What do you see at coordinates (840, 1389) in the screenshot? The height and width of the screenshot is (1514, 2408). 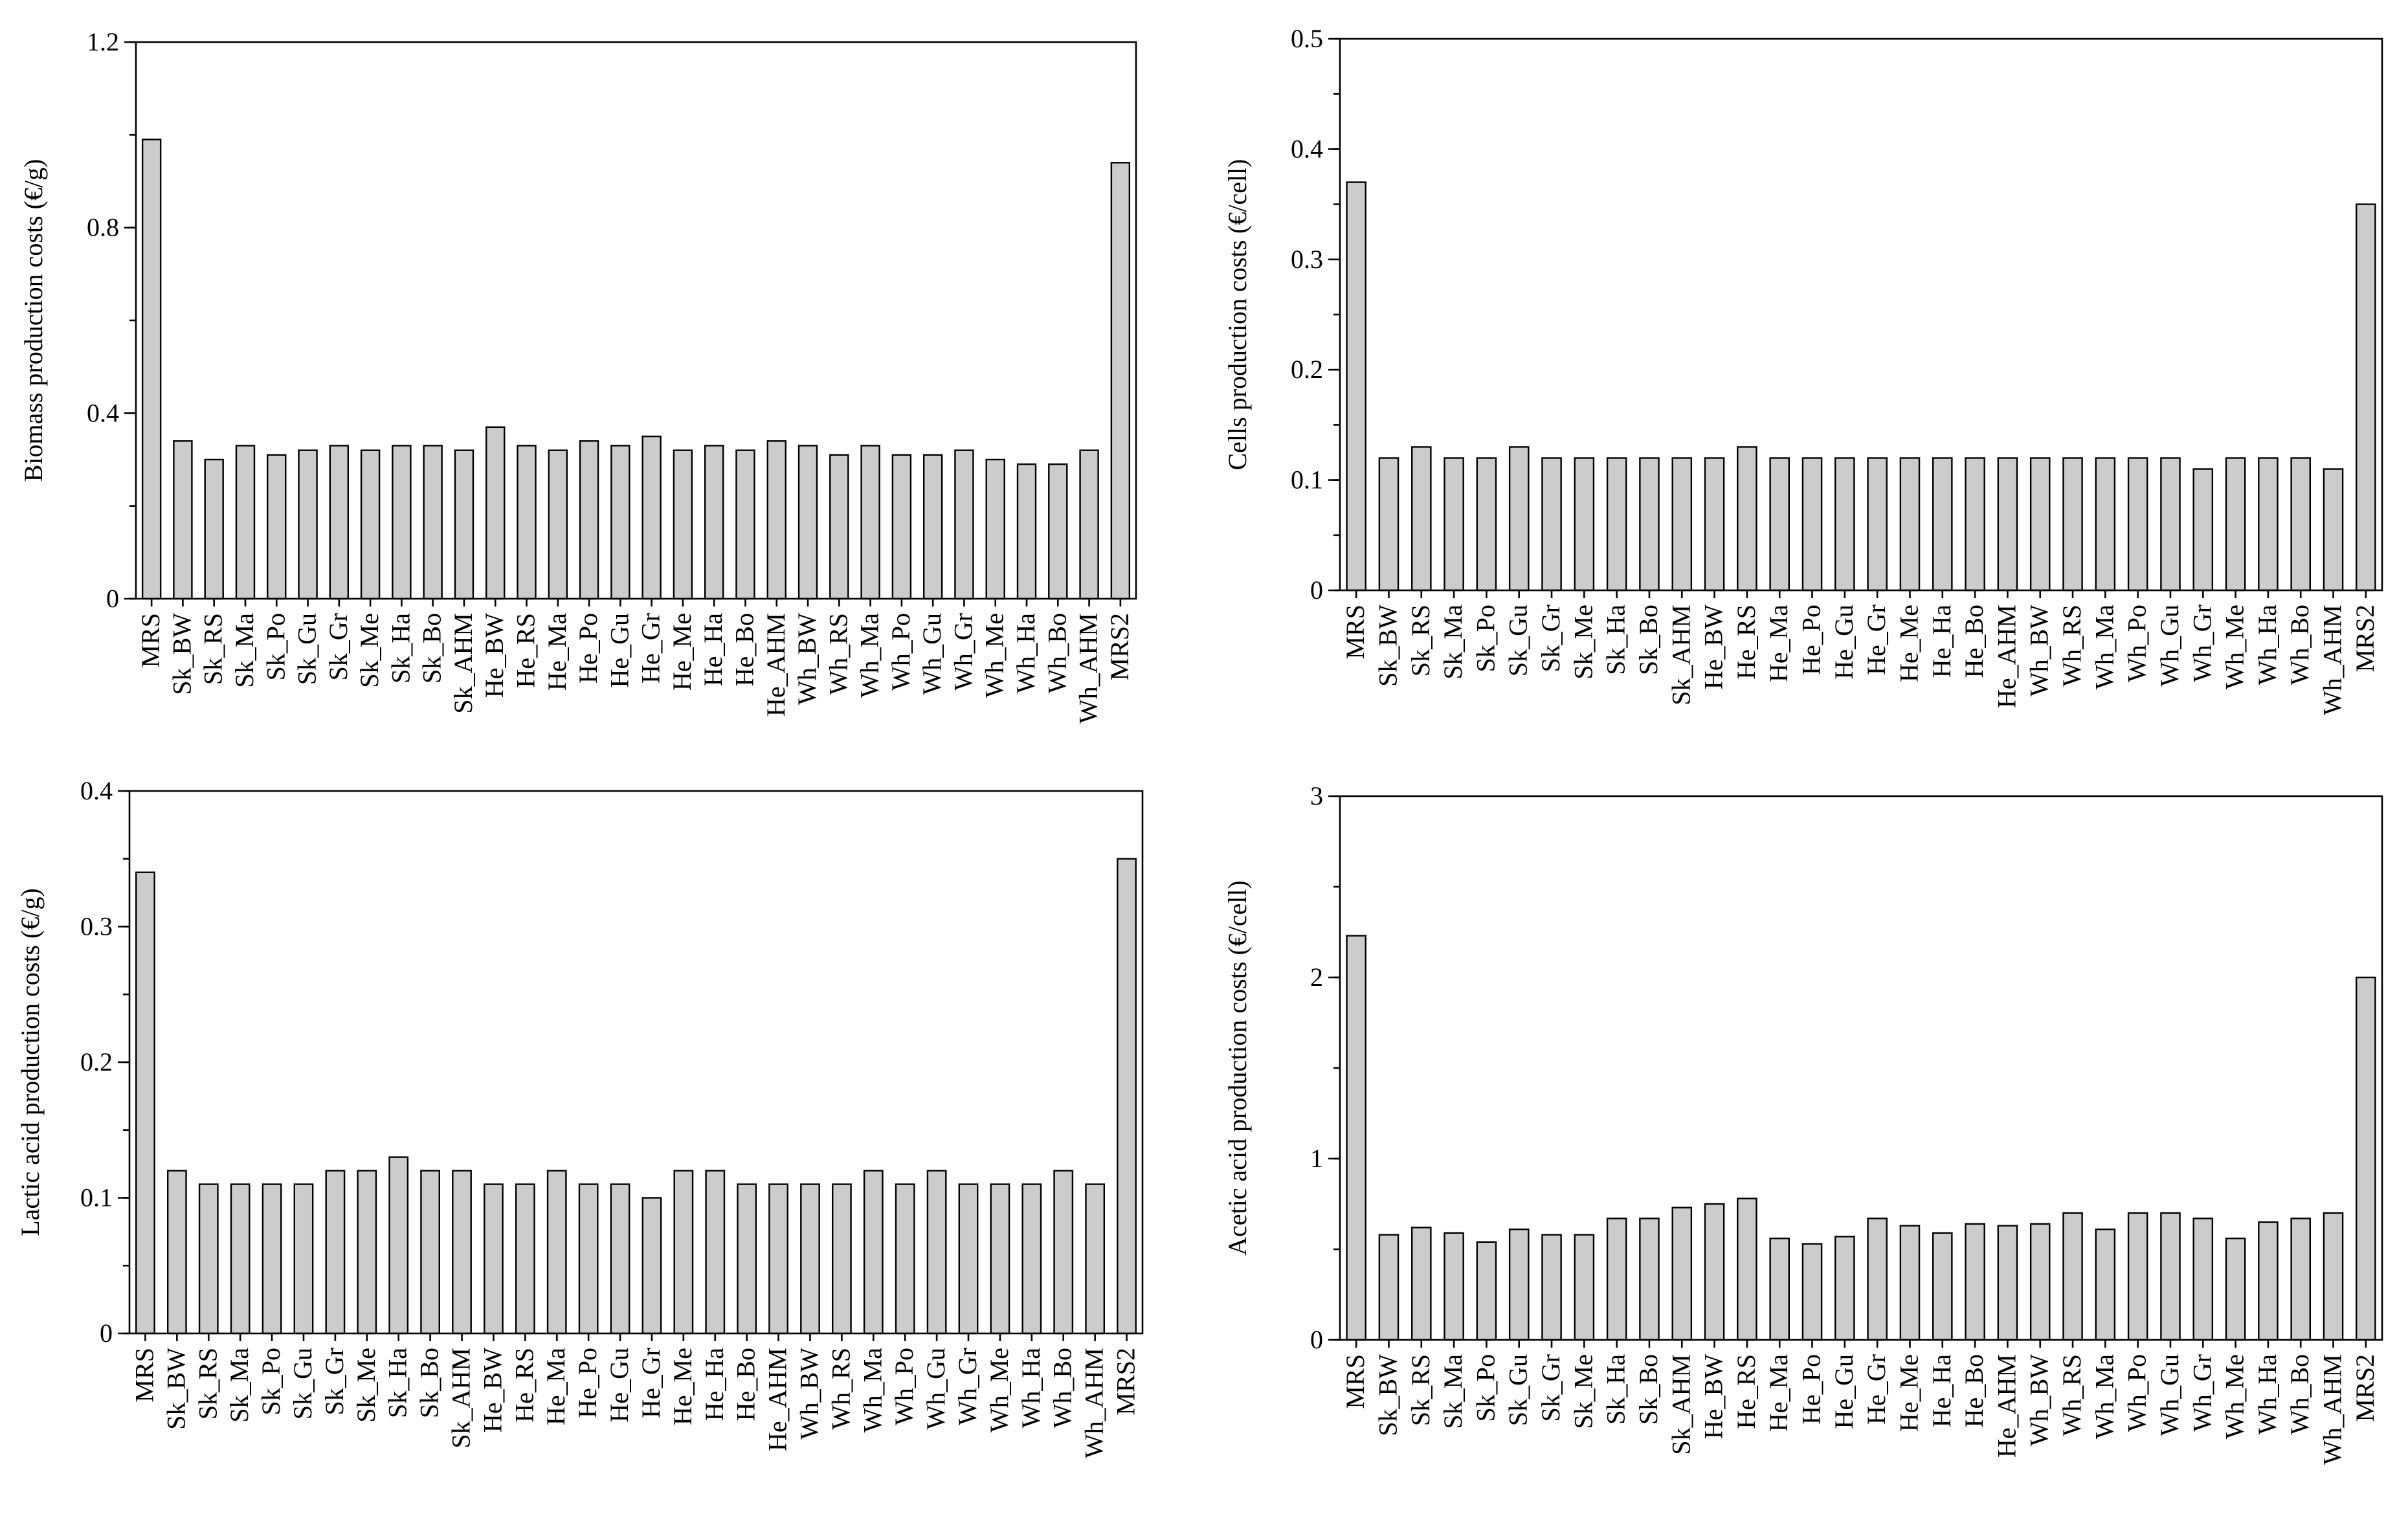 I see `x-tick-label-wh-rs: Wh_RS` at bounding box center [840, 1389].